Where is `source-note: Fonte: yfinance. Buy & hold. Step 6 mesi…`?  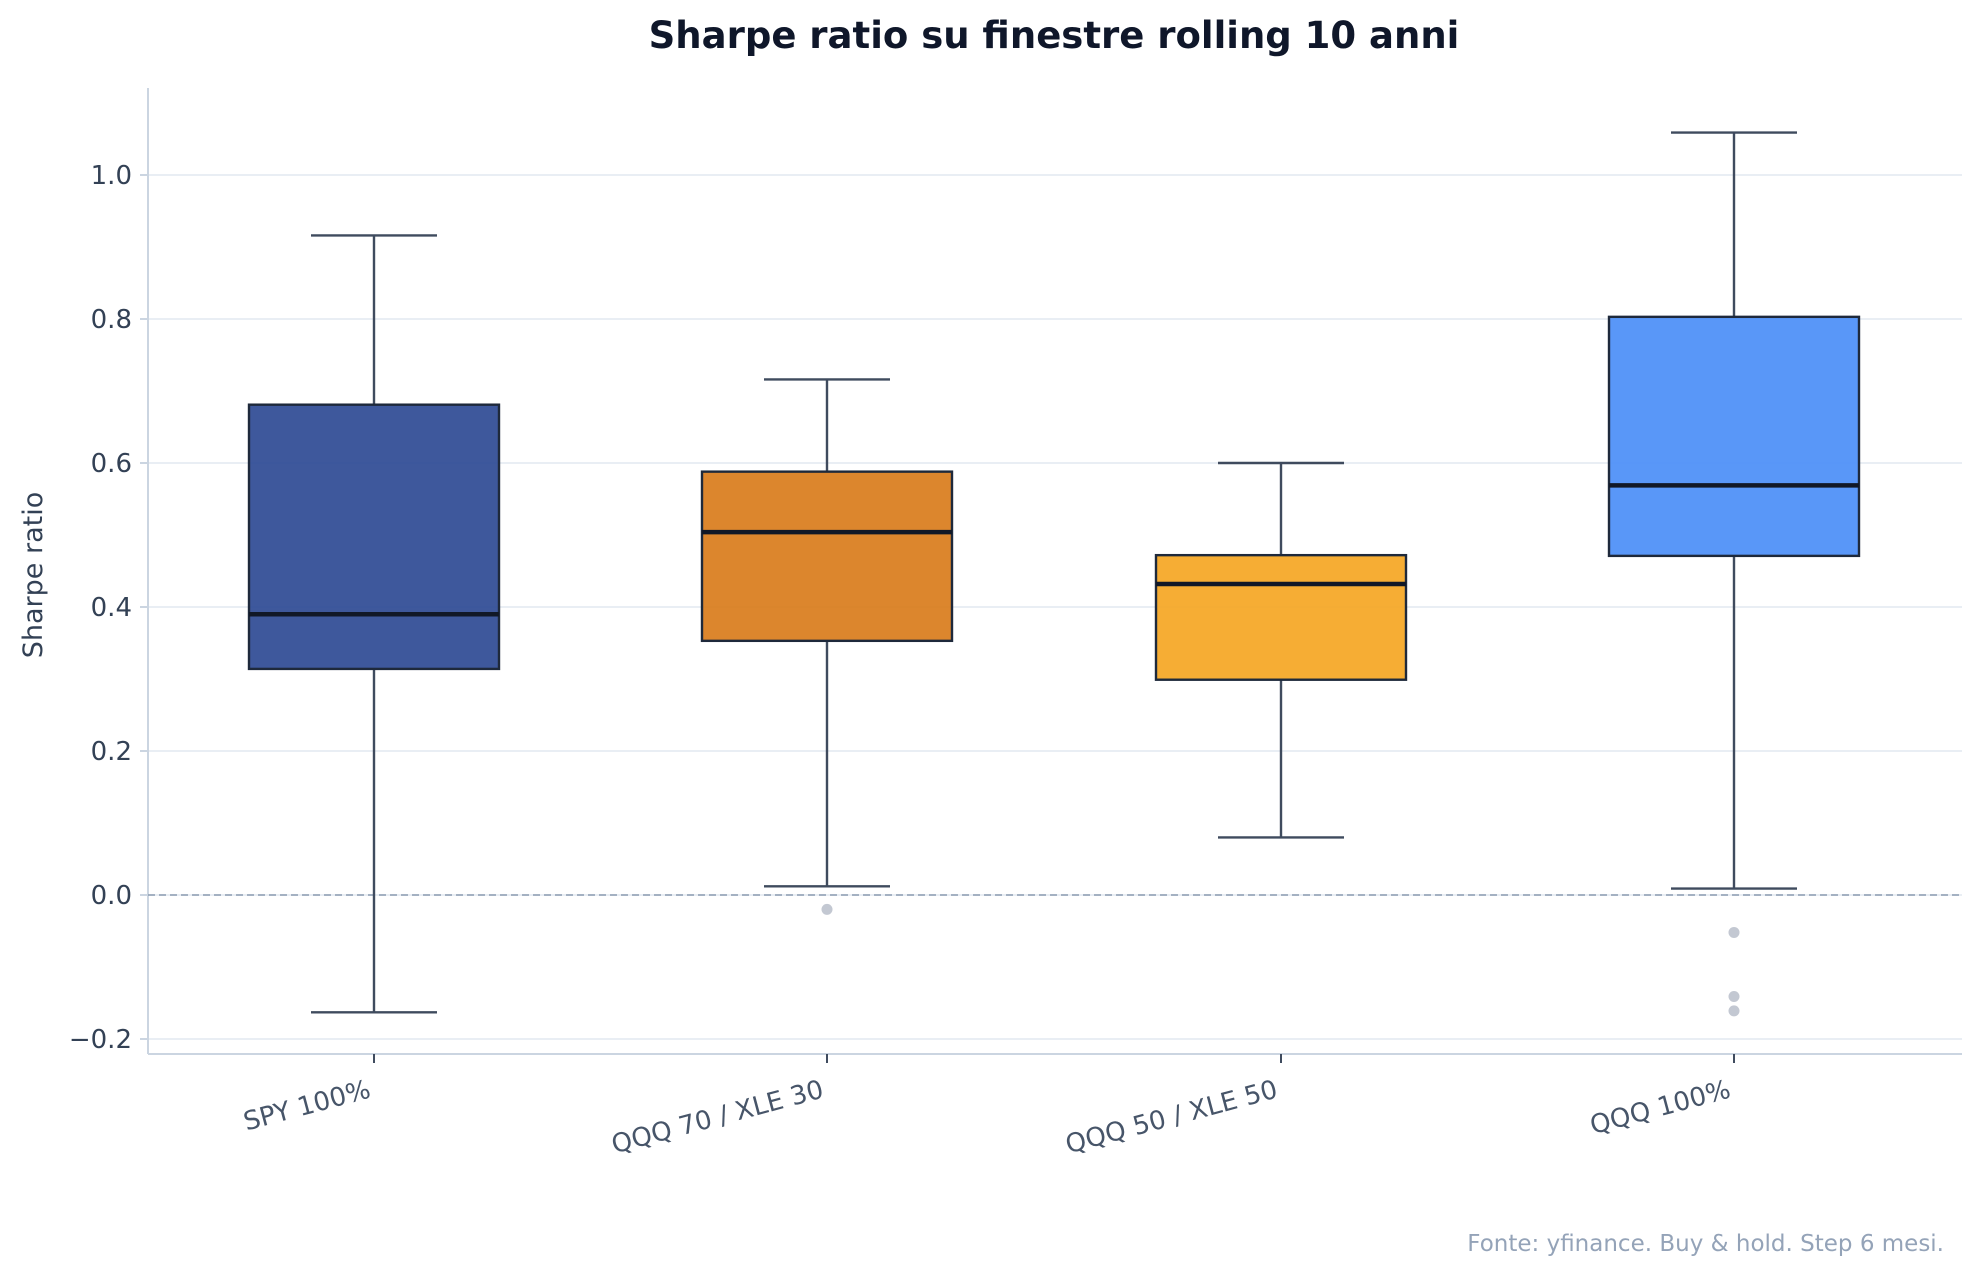
source-note: Fonte: yfinance. Buy & hold. Step 6 mesi… is located at coordinates (1705, 1244).